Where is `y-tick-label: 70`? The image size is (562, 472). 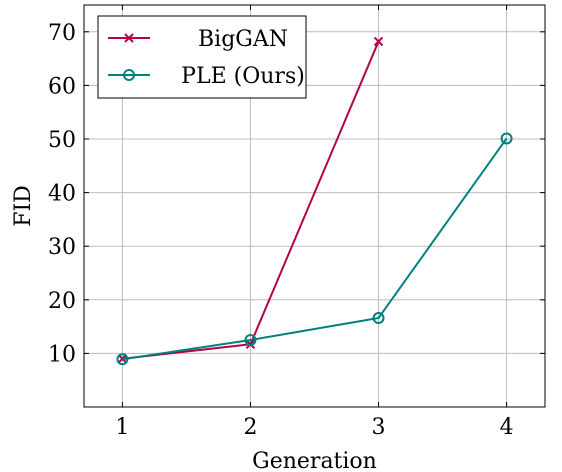 y-tick-label: 70 is located at coordinates (62, 33).